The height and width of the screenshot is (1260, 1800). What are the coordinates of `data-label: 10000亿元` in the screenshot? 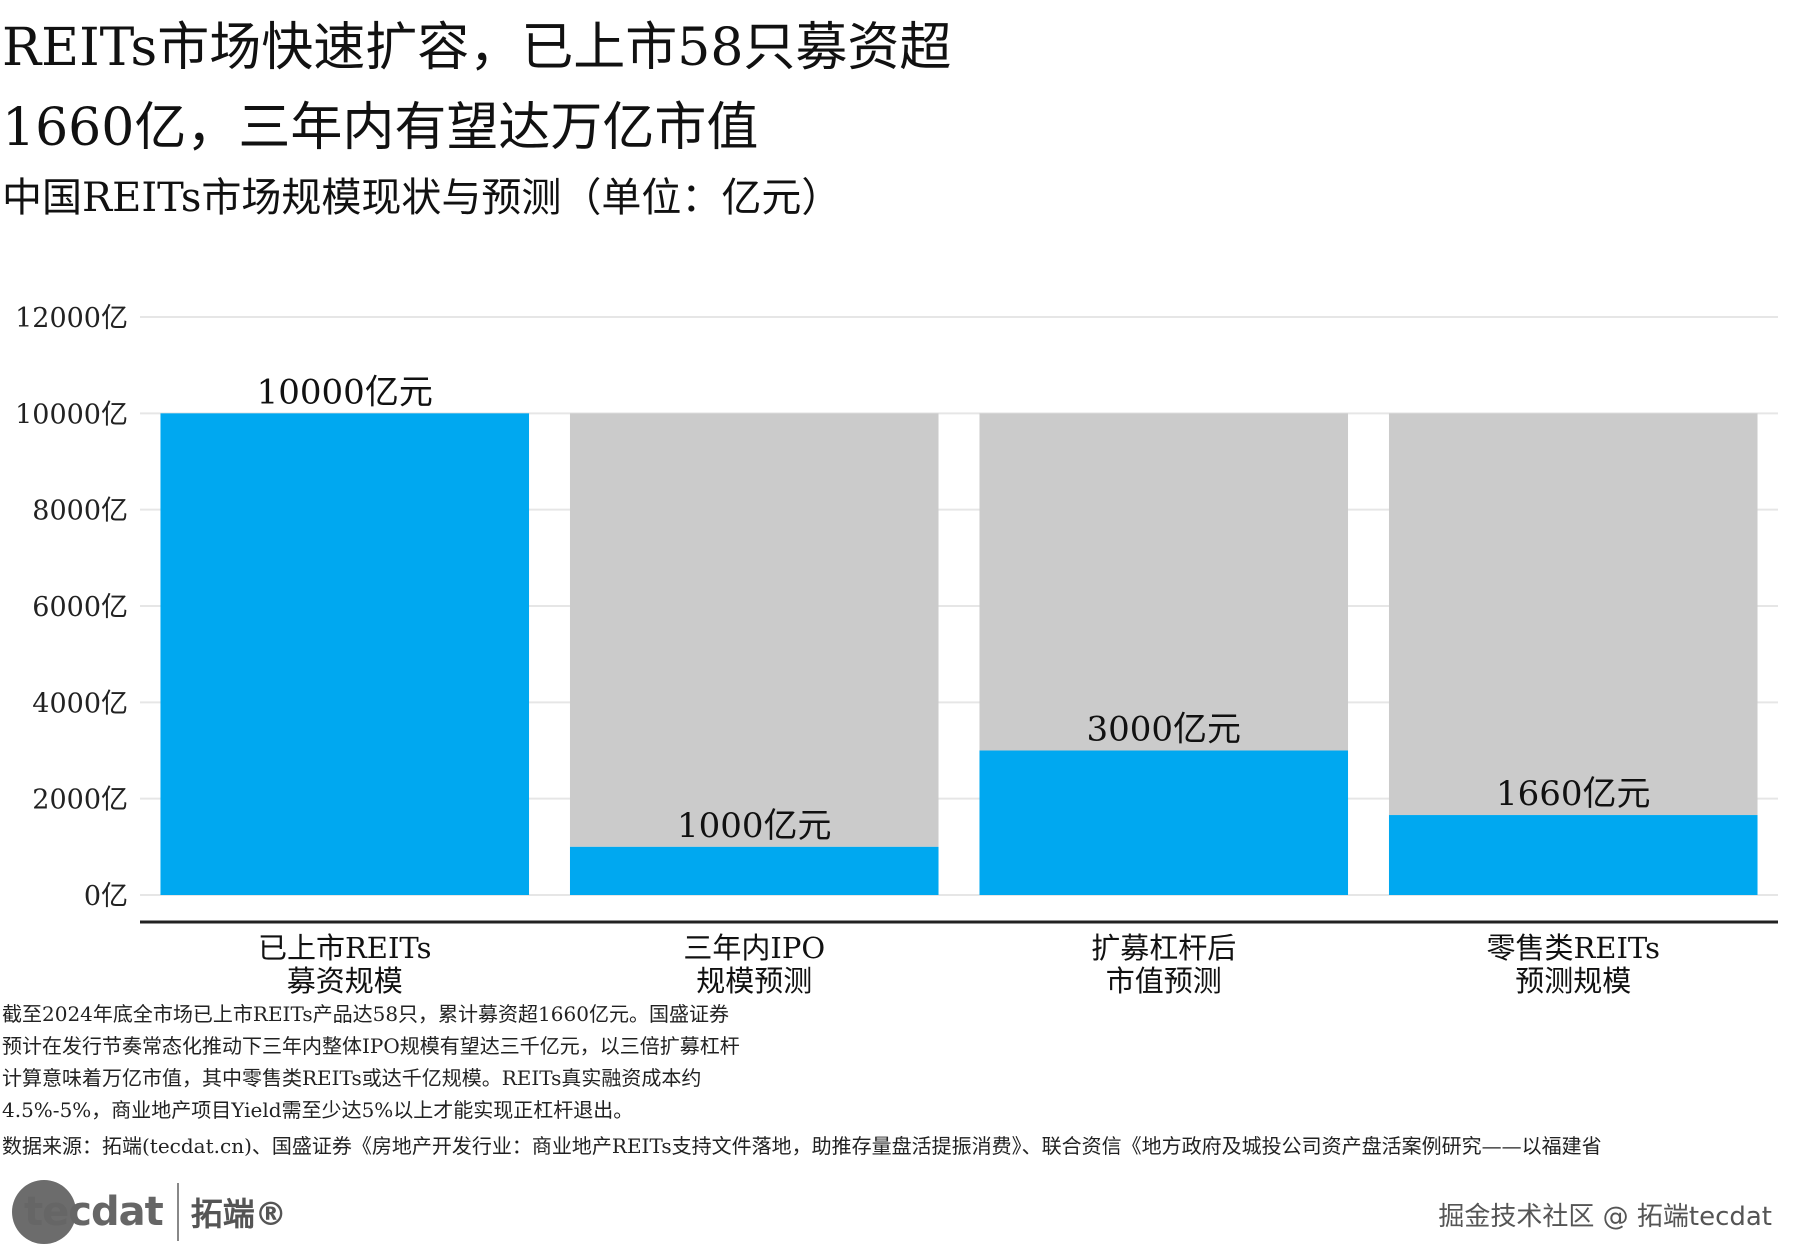 It's located at (345, 392).